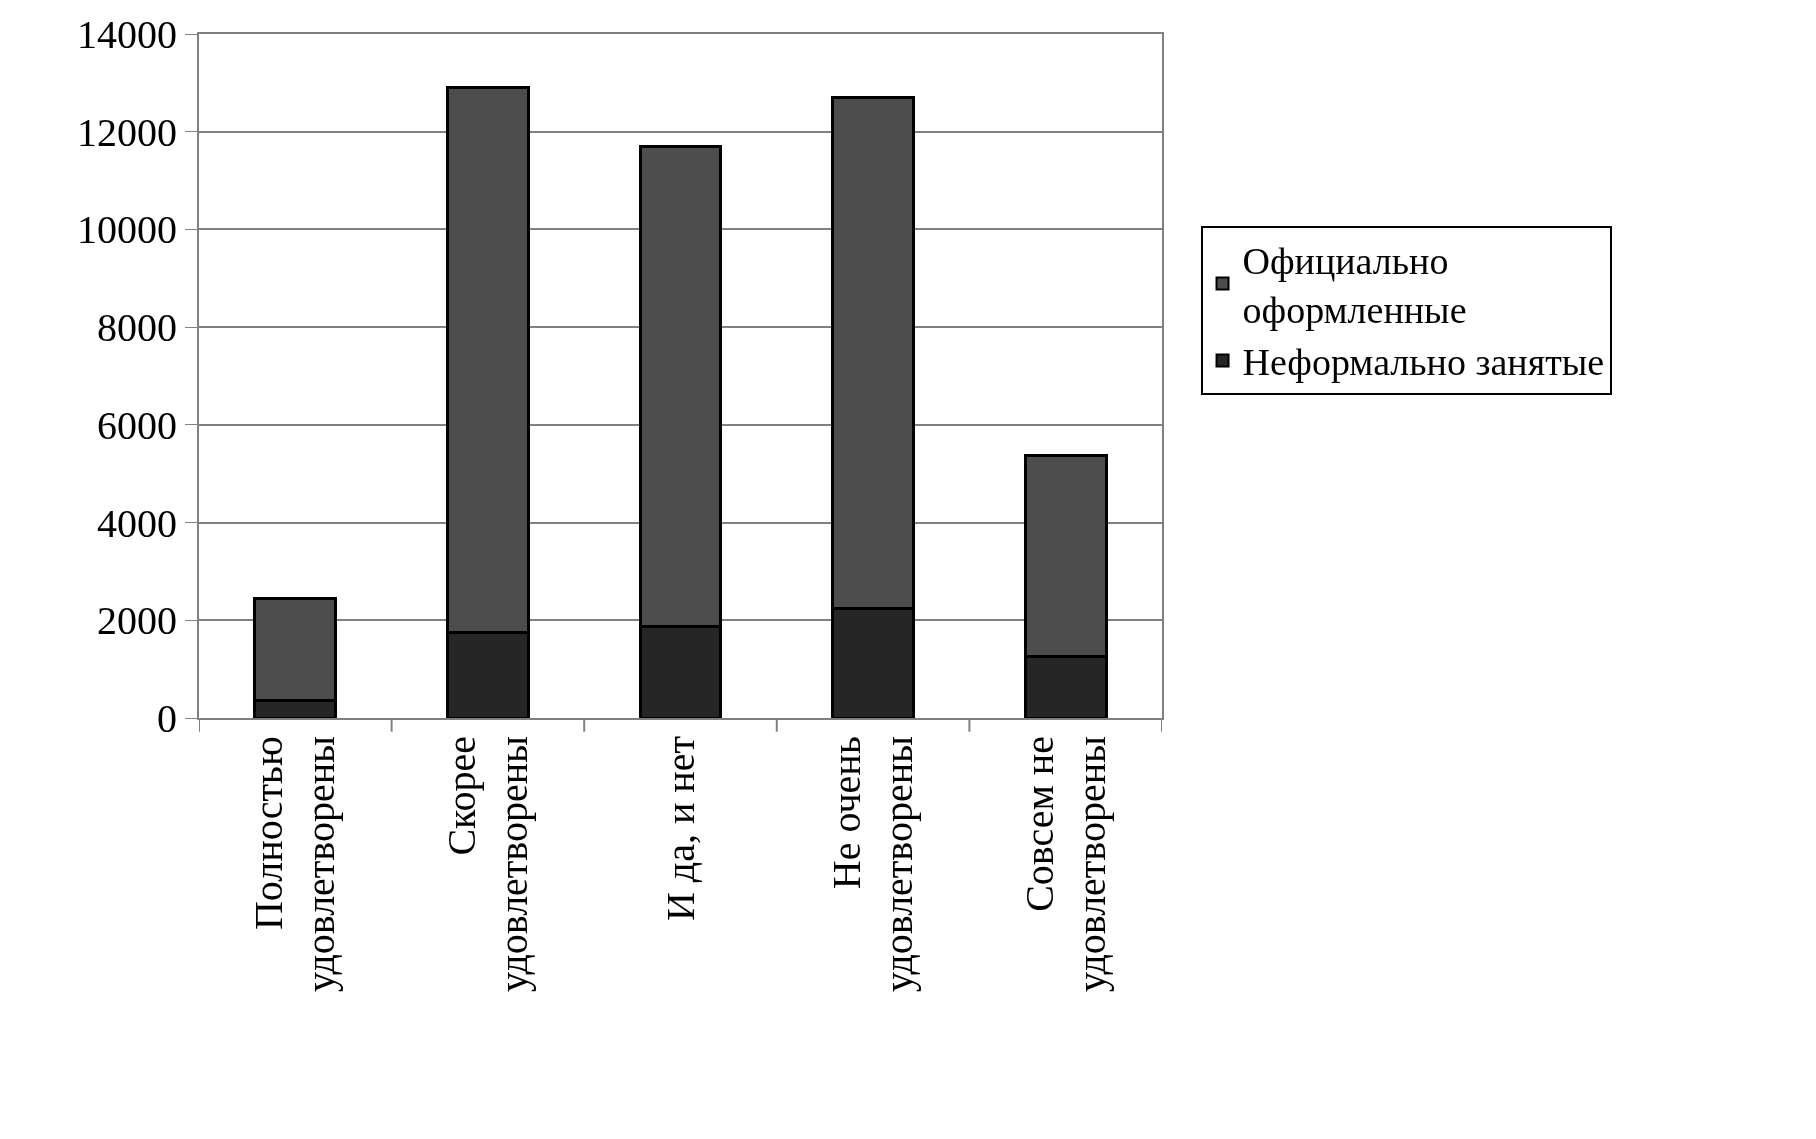 Image resolution: width=1816 pixels, height=1139 pixels. I want to click on legend-label: Официально оформленные, so click(1354, 285).